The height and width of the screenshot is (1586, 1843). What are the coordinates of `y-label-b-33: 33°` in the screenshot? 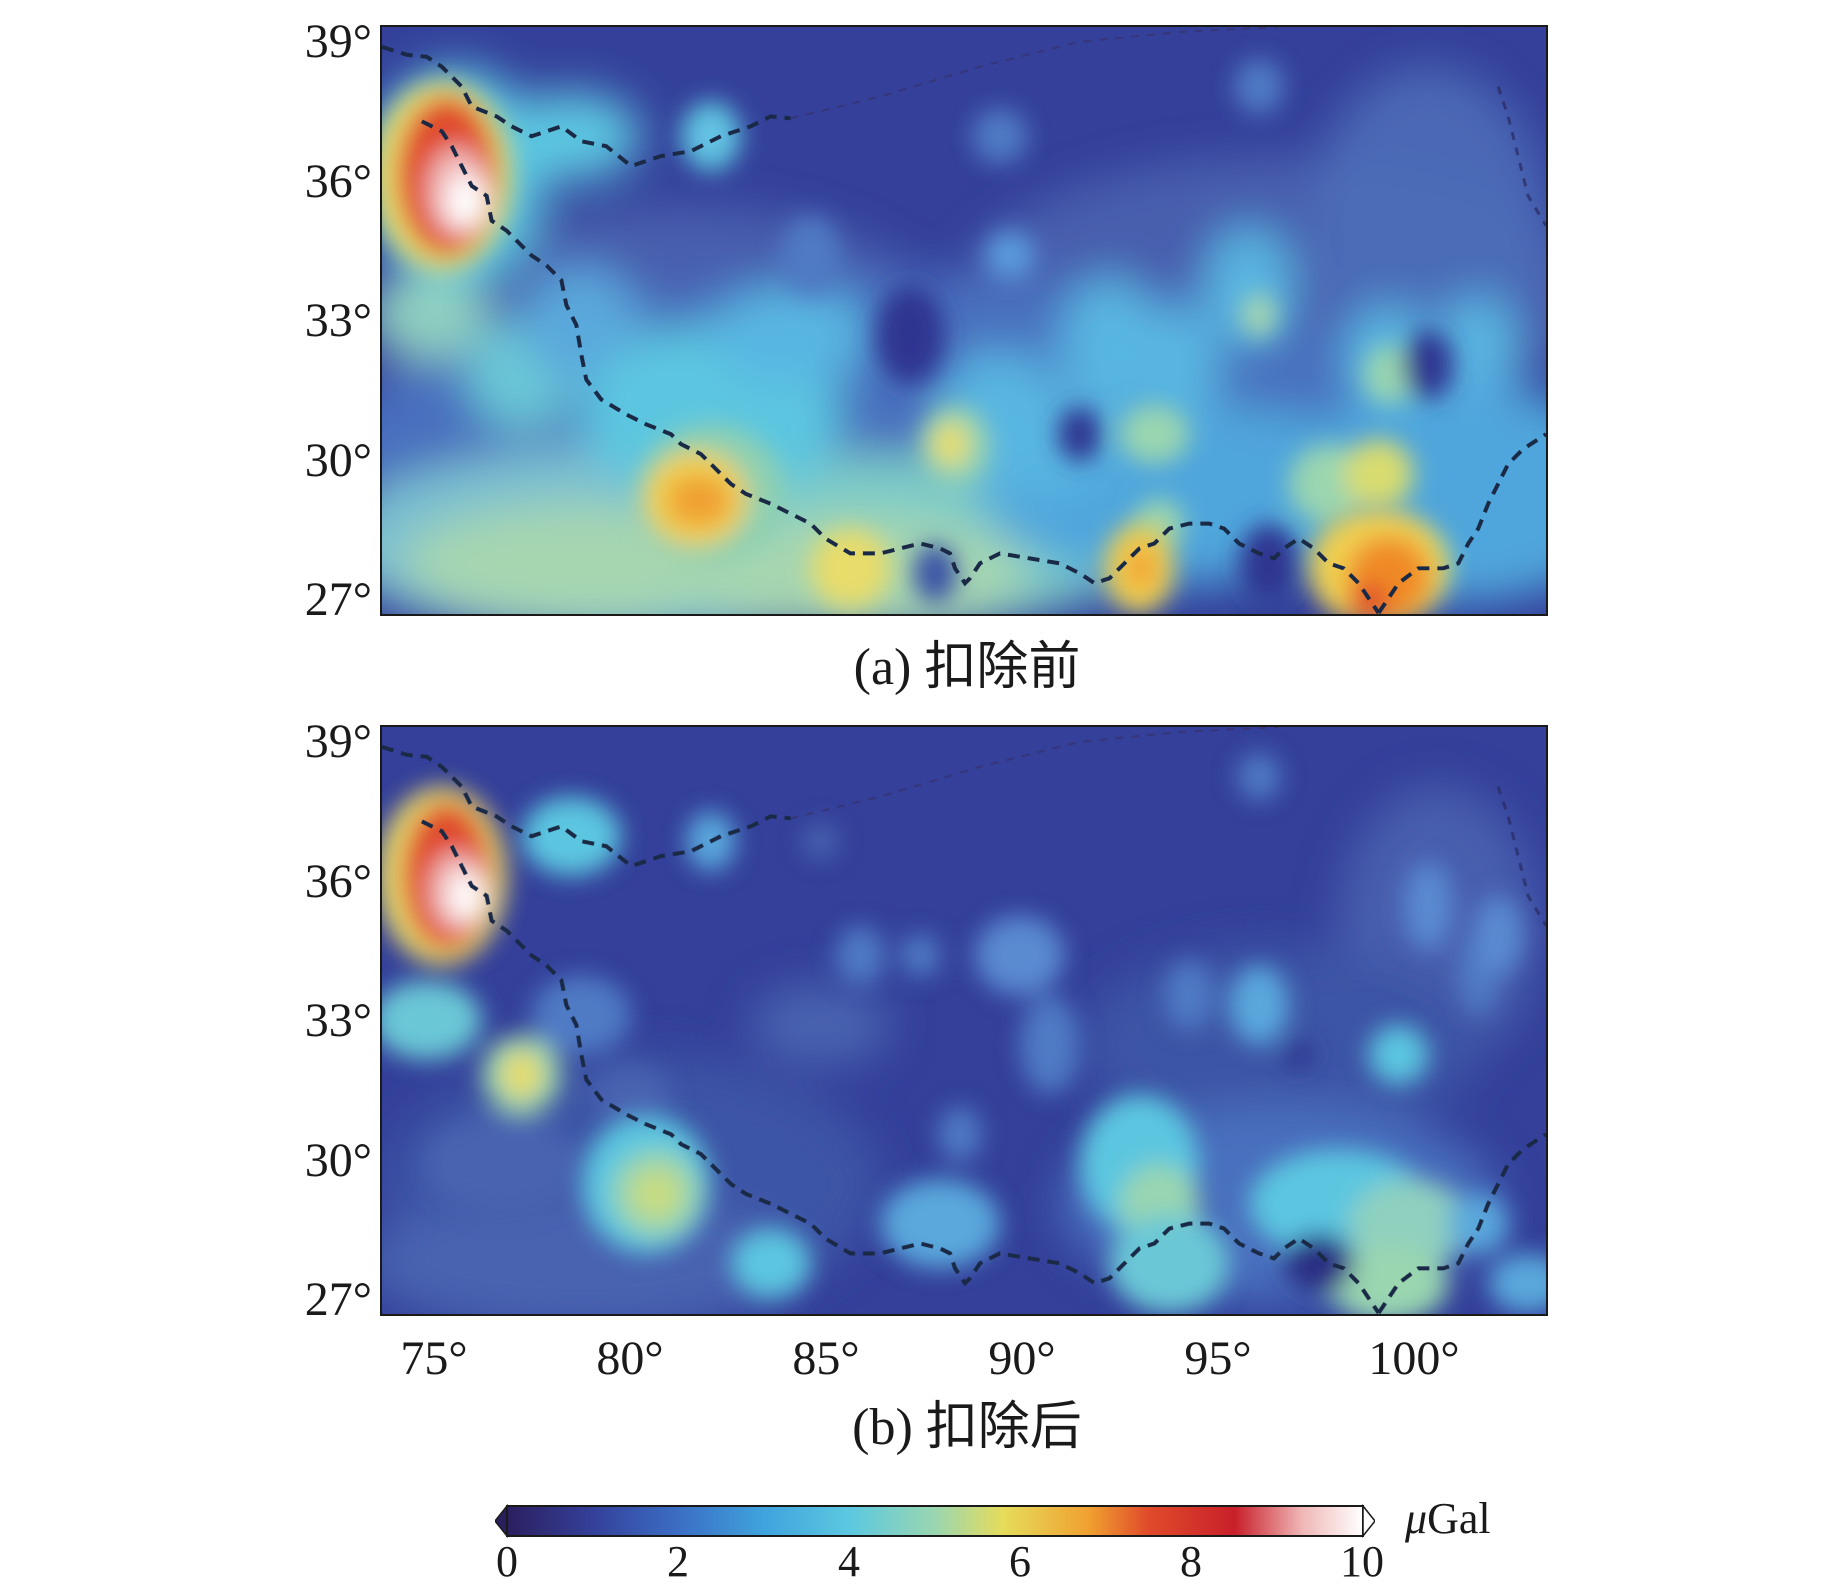 It's located at (338, 1020).